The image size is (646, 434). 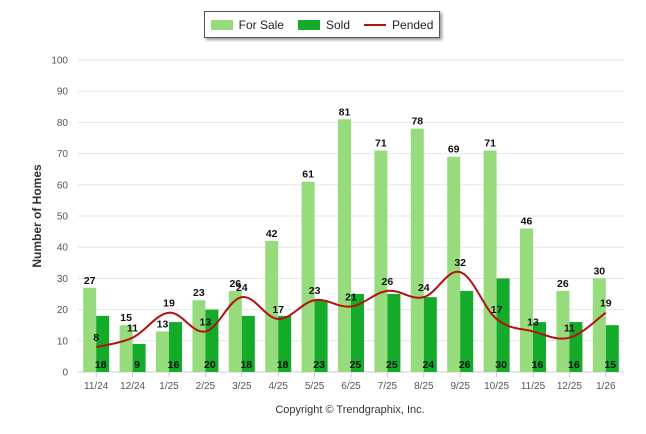 What do you see at coordinates (345, 112) in the screenshot?
I see `label-for-sale: 81` at bounding box center [345, 112].